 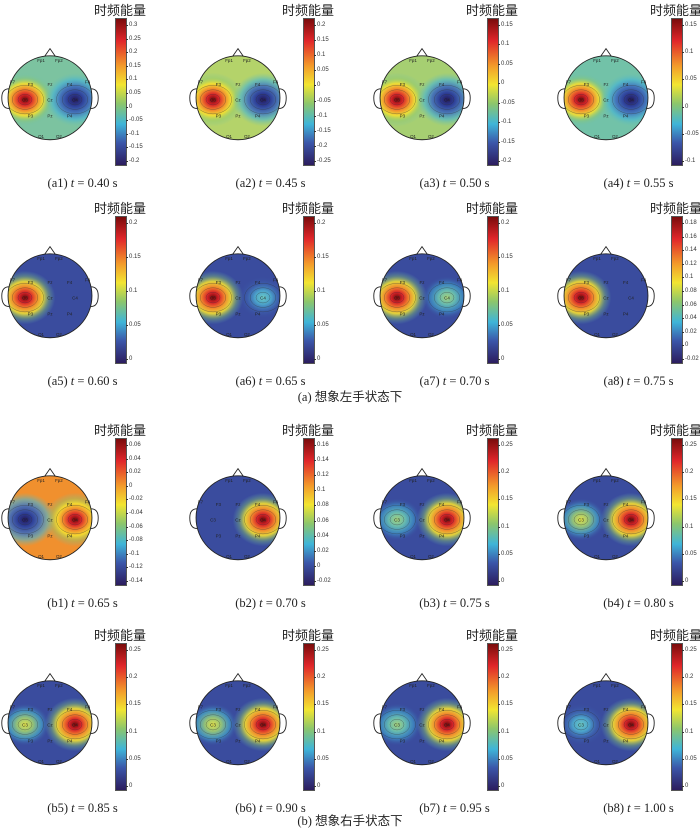 What do you see at coordinates (58, 603) in the screenshot?
I see `panel-id: (b1)` at bounding box center [58, 603].